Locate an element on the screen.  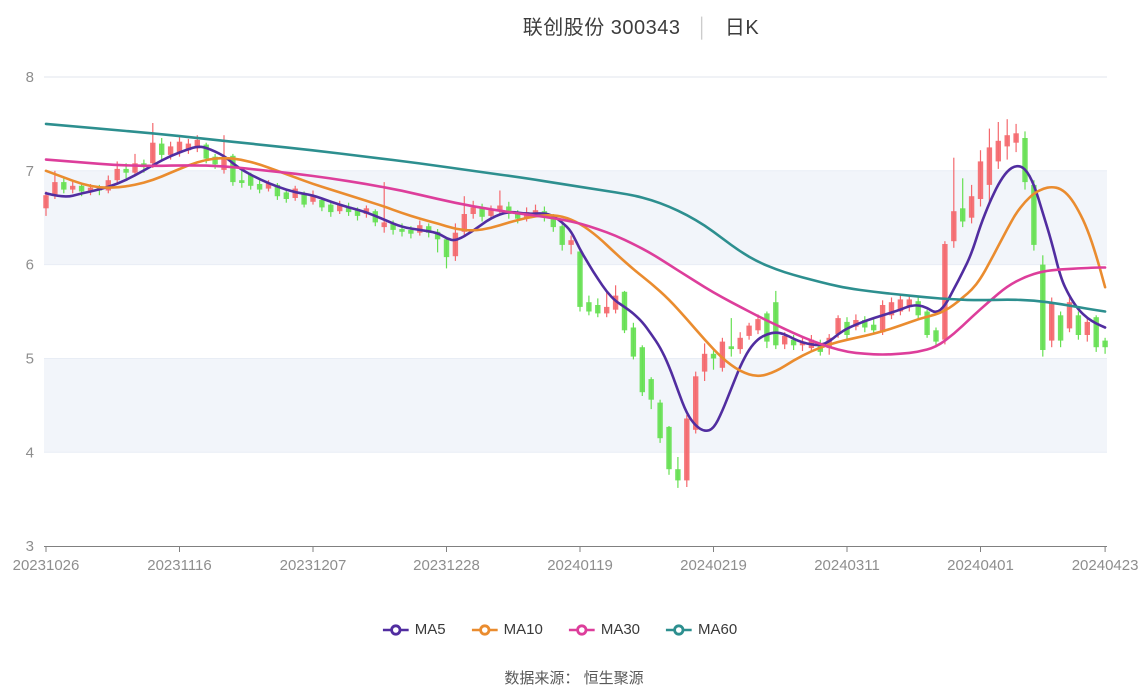
legend-item-ma30: MA30 is located at coordinates (604, 629).